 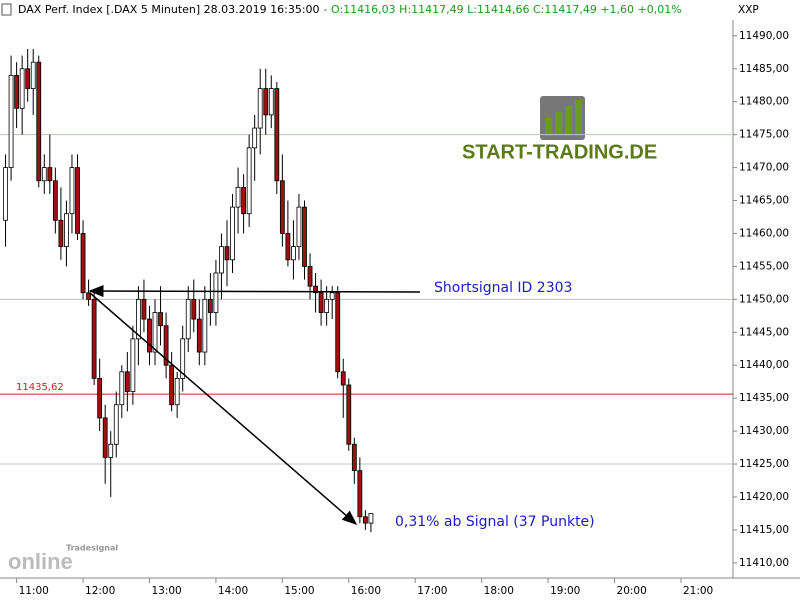 What do you see at coordinates (764, 233) in the screenshot?
I see `y-tick-label: 11460,00` at bounding box center [764, 233].